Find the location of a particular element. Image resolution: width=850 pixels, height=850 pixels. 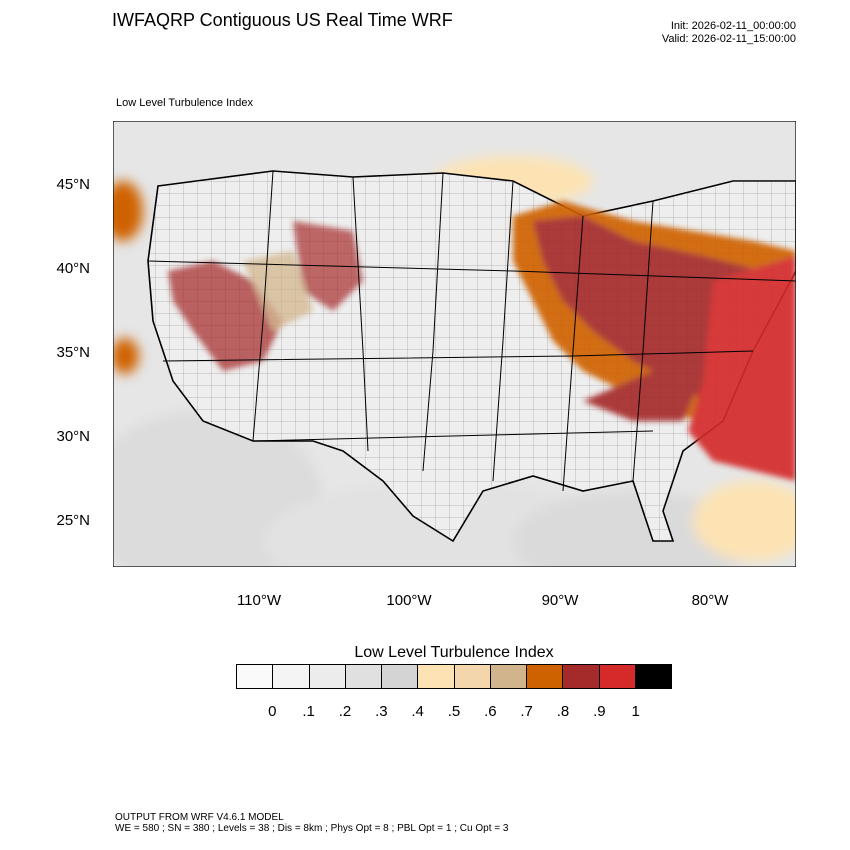

colorbar is located at coordinates (454, 676).